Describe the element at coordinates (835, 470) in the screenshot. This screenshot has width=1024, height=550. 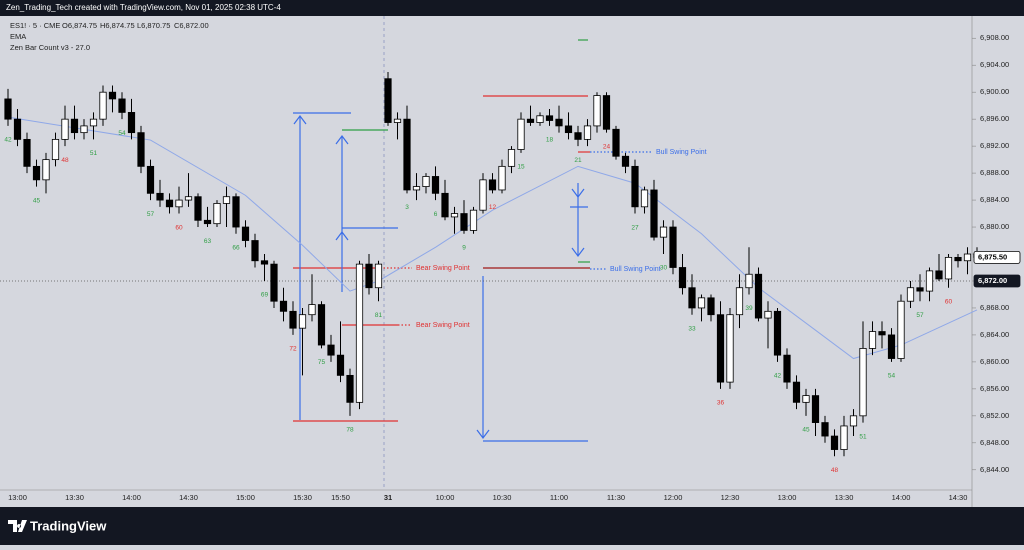
I see `bar-count: 48` at that location.